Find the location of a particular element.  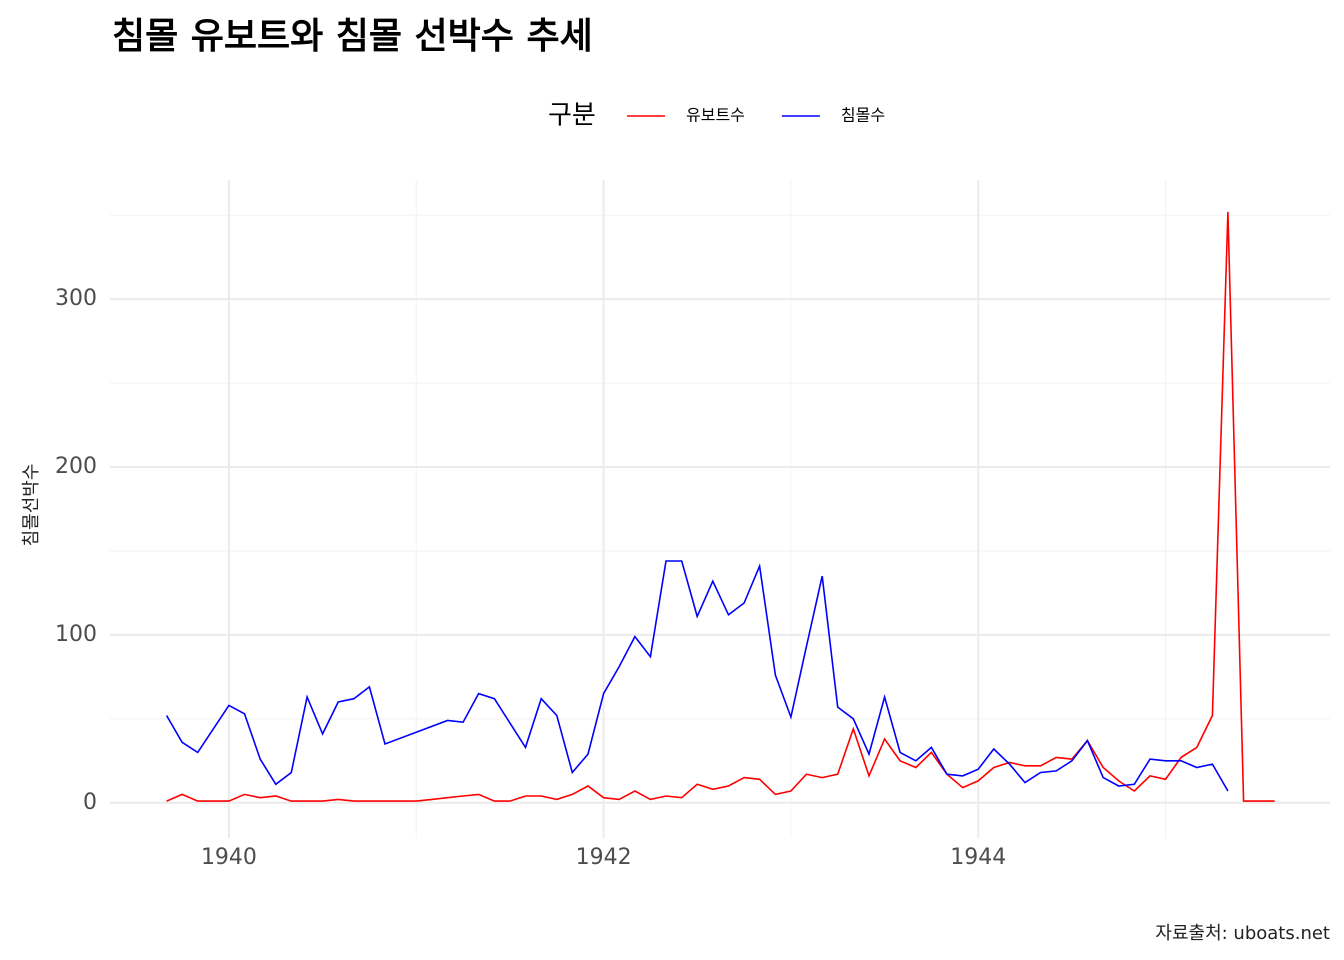

y-axis-label: 침몰선박수 is located at coordinates (31, 505).